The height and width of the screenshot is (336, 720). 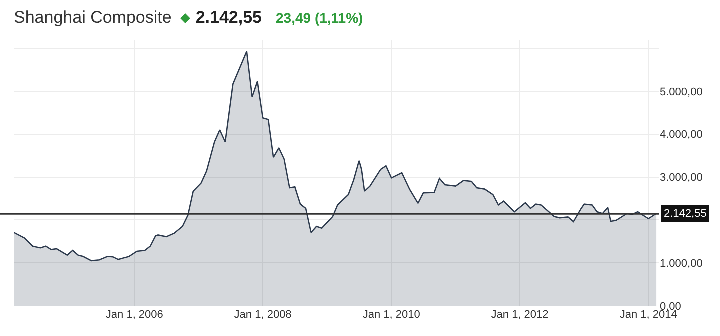 I want to click on x-tick-label: Jan 1, 2008, so click(x=263, y=315).